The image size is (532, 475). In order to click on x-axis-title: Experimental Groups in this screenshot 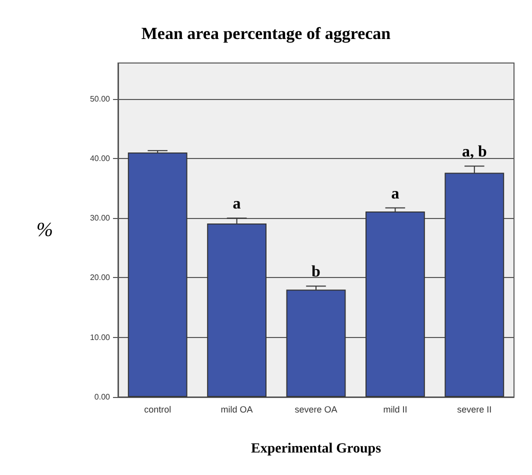, I will do `click(316, 449)`.